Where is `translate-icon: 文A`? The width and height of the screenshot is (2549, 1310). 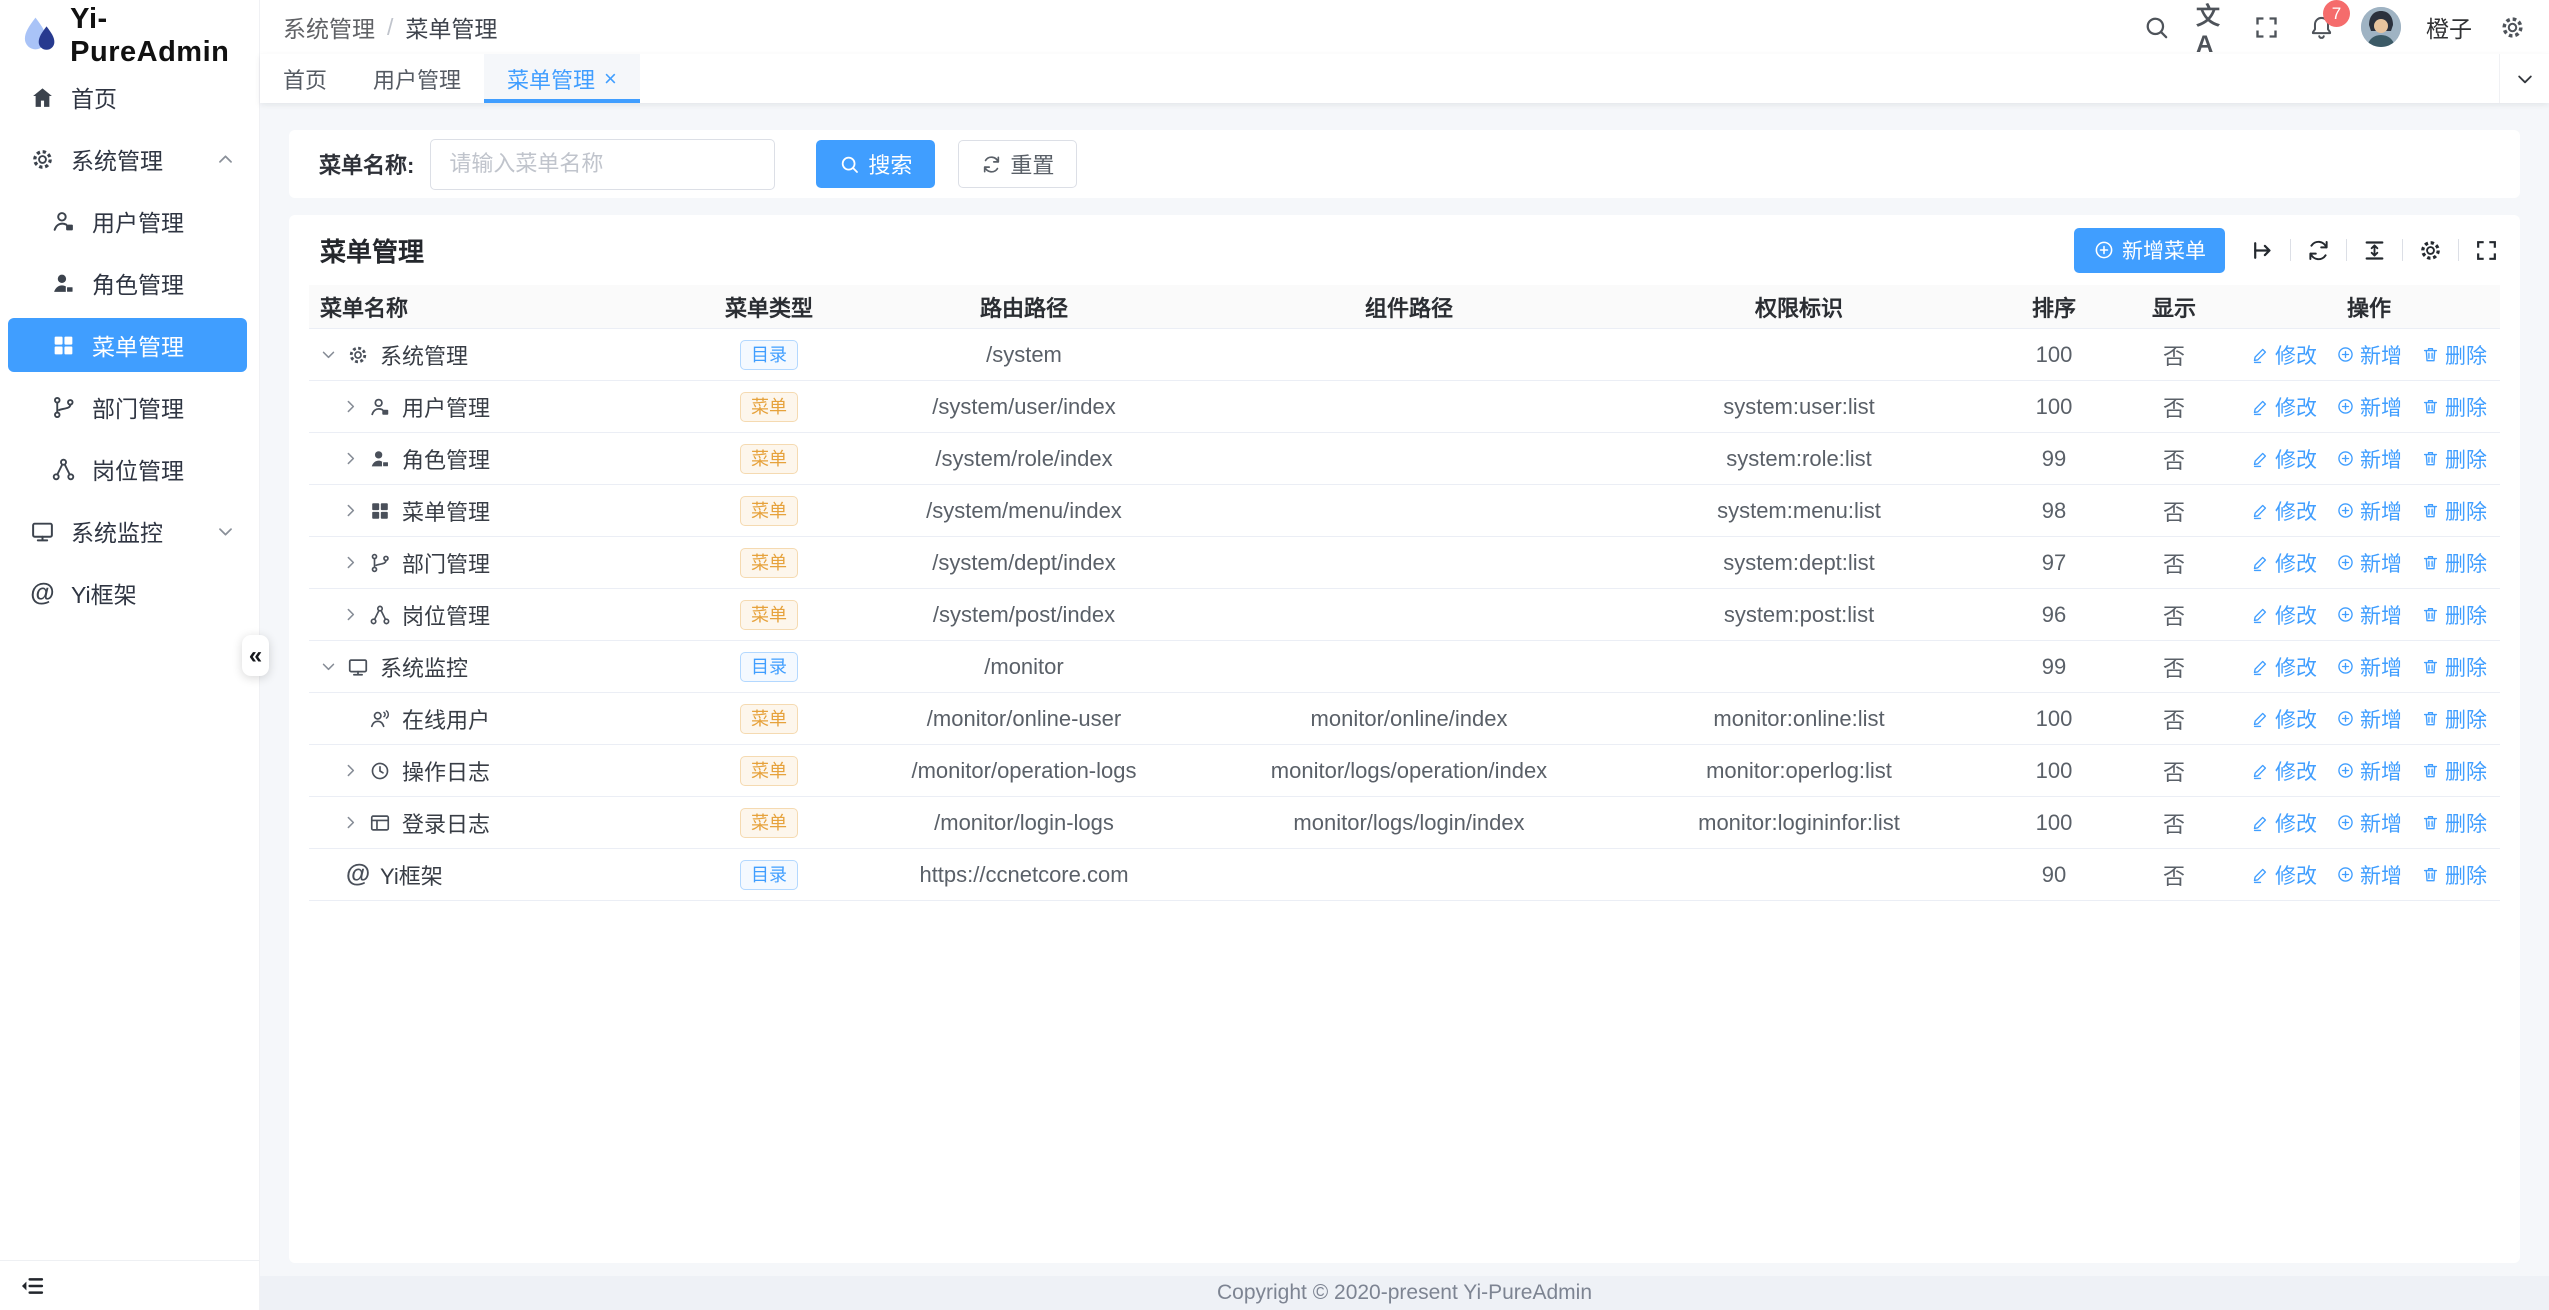 translate-icon: 文A is located at coordinates (2208, 30).